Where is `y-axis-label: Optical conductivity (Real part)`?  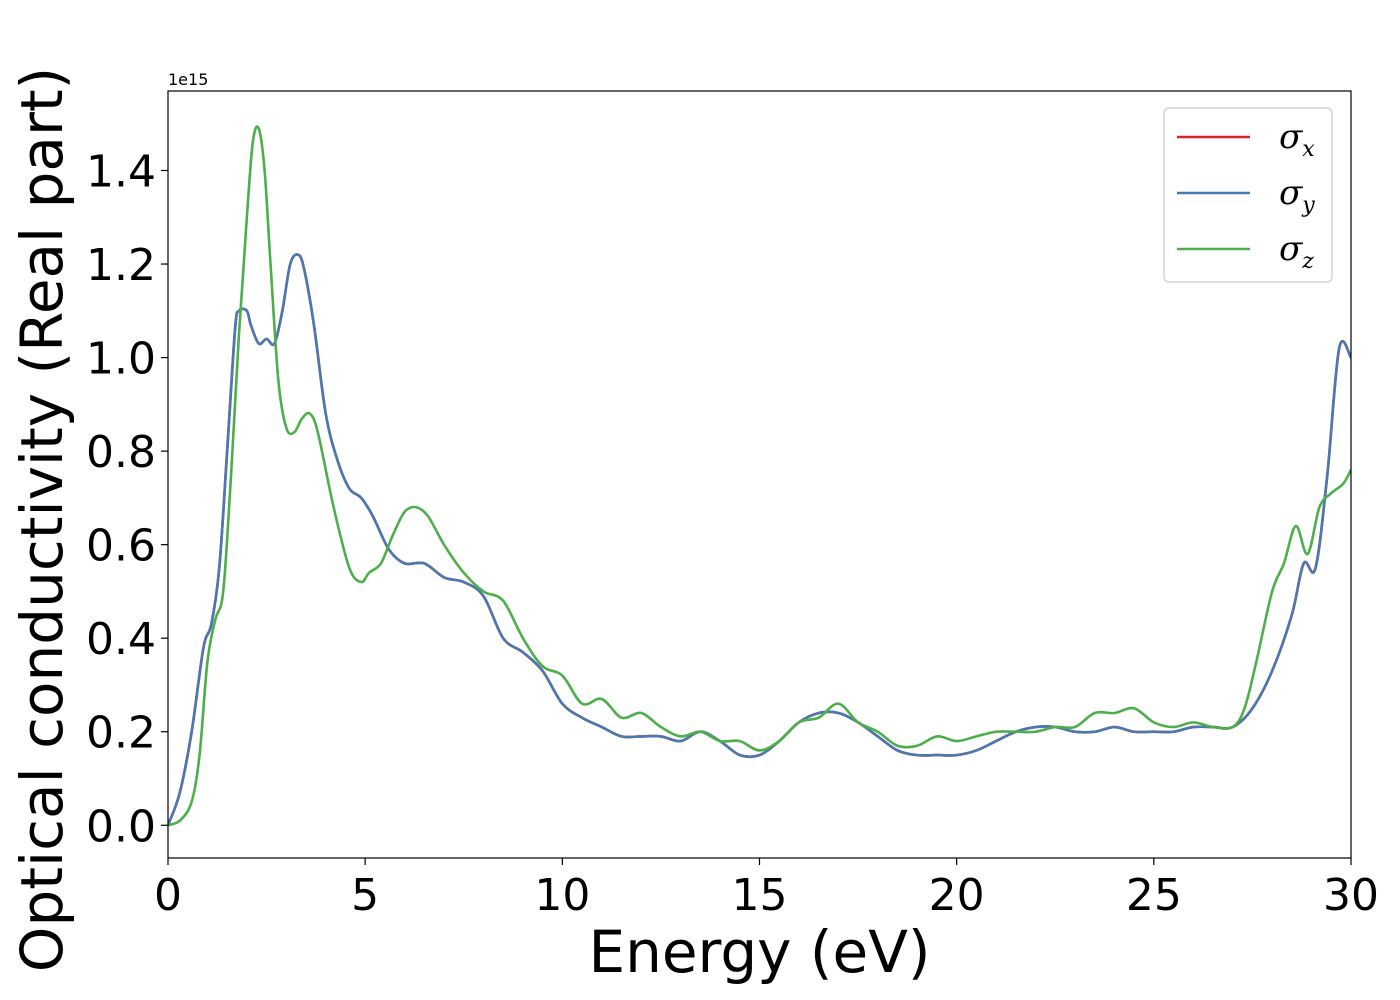
y-axis-label: Optical conductivity (Real part) is located at coordinates (42, 519).